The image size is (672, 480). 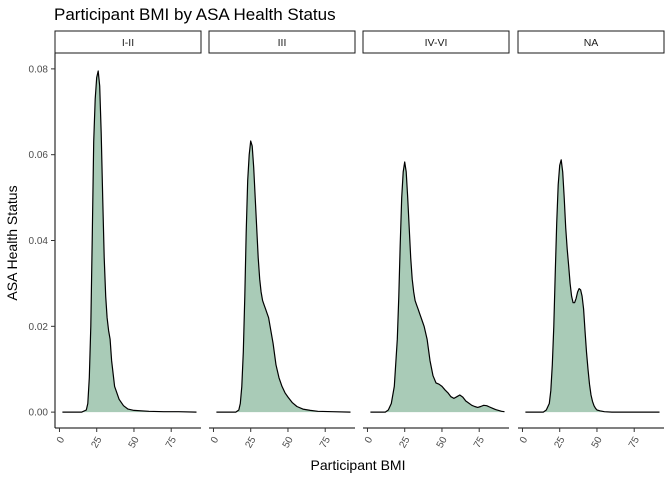 What do you see at coordinates (12, 242) in the screenshot?
I see `y-axis-title: ASA Health Status` at bounding box center [12, 242].